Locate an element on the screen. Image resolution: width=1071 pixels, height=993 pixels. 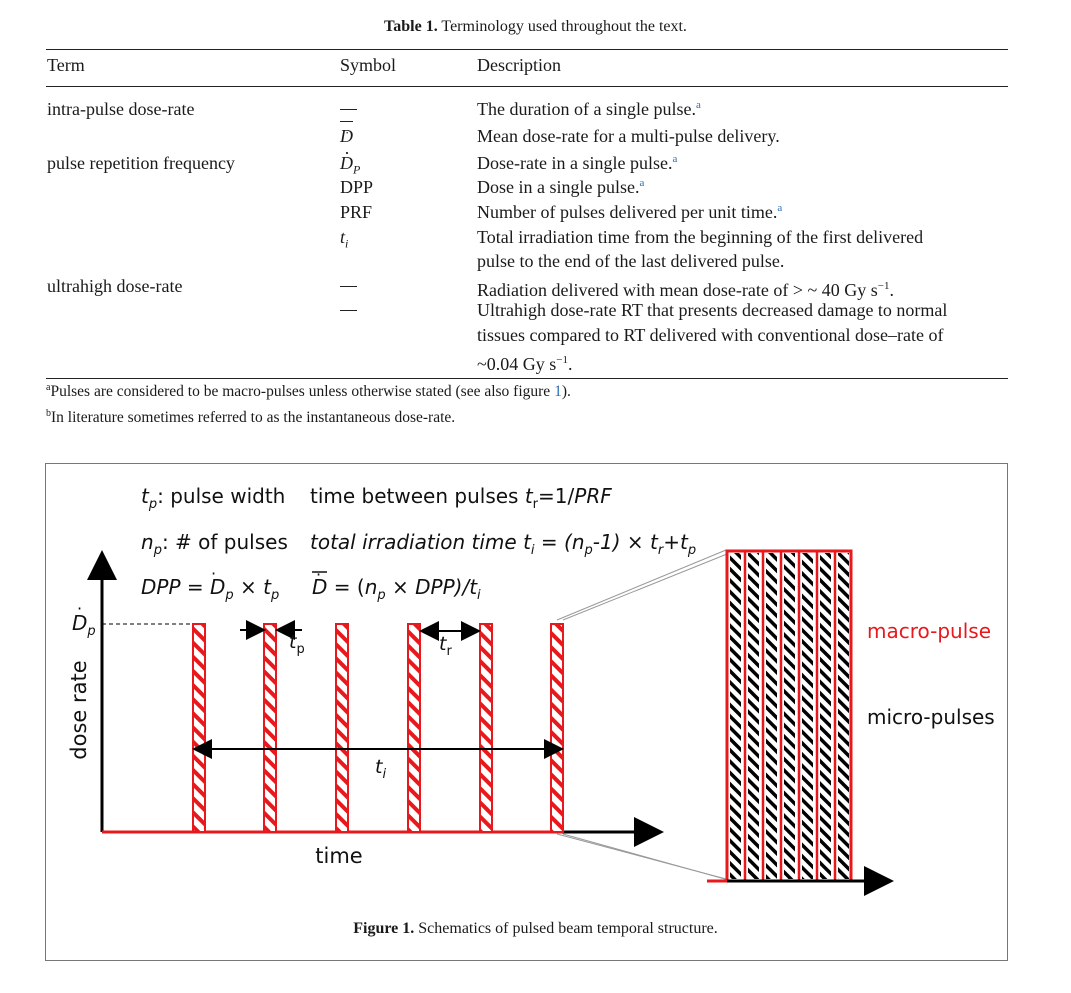
term-uhdr: ultrahigh dose-rate is located at coordinates (115, 286).